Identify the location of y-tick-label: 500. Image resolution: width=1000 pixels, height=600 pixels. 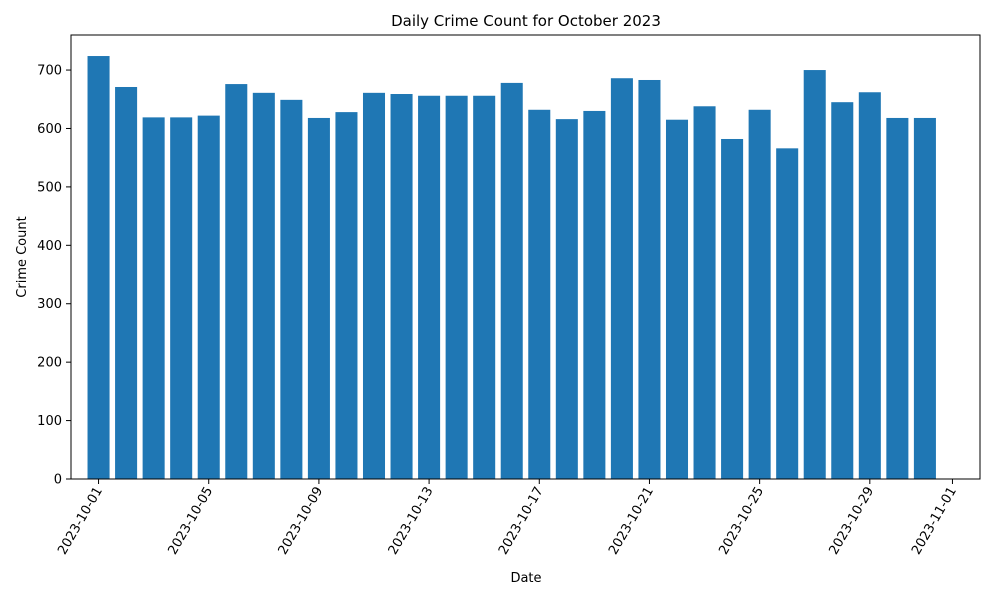
(49, 187).